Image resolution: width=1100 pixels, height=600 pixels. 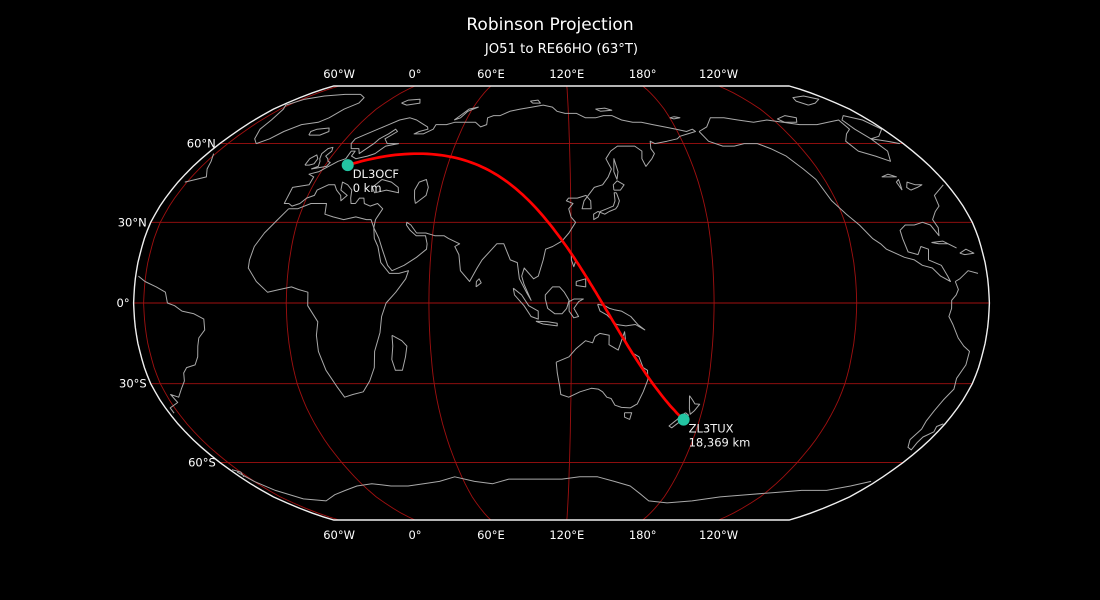 What do you see at coordinates (566, 535) in the screenshot?
I see `bottom-lon-tick-label: 120°E` at bounding box center [566, 535].